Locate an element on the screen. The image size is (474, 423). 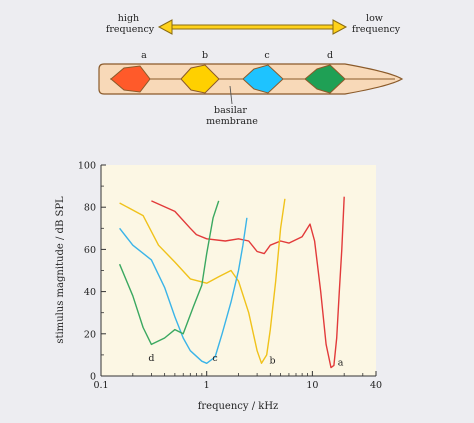
y-tick-label-100: 100 is located at coordinates (87, 166).